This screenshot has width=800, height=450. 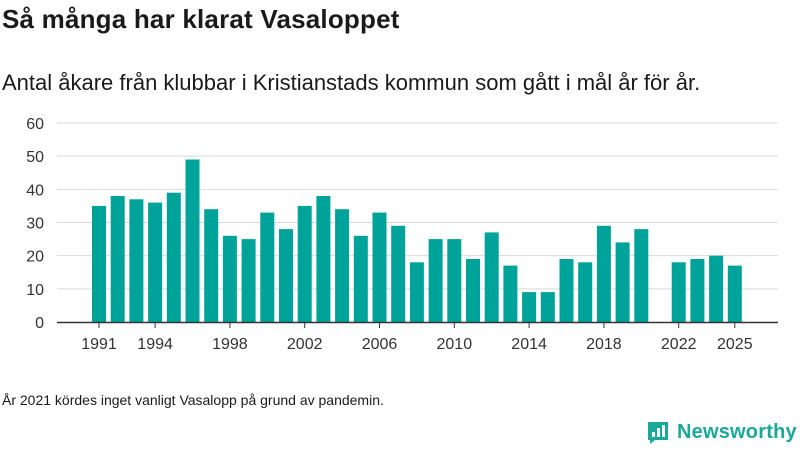 I want to click on bar-2019, so click(x=622, y=282).